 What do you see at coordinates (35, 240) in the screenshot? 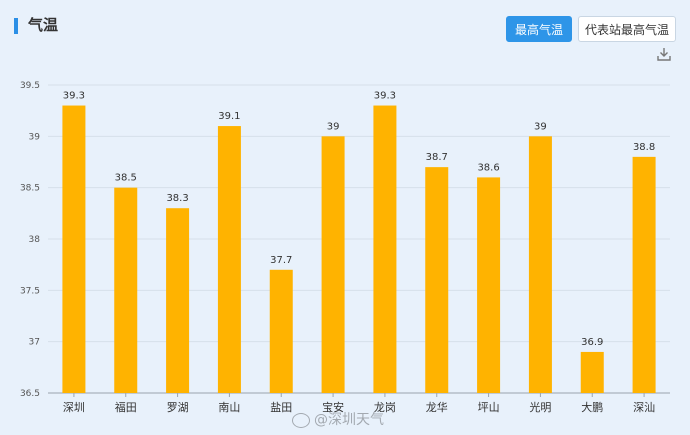
I see `y-tick-label: 38` at bounding box center [35, 240].